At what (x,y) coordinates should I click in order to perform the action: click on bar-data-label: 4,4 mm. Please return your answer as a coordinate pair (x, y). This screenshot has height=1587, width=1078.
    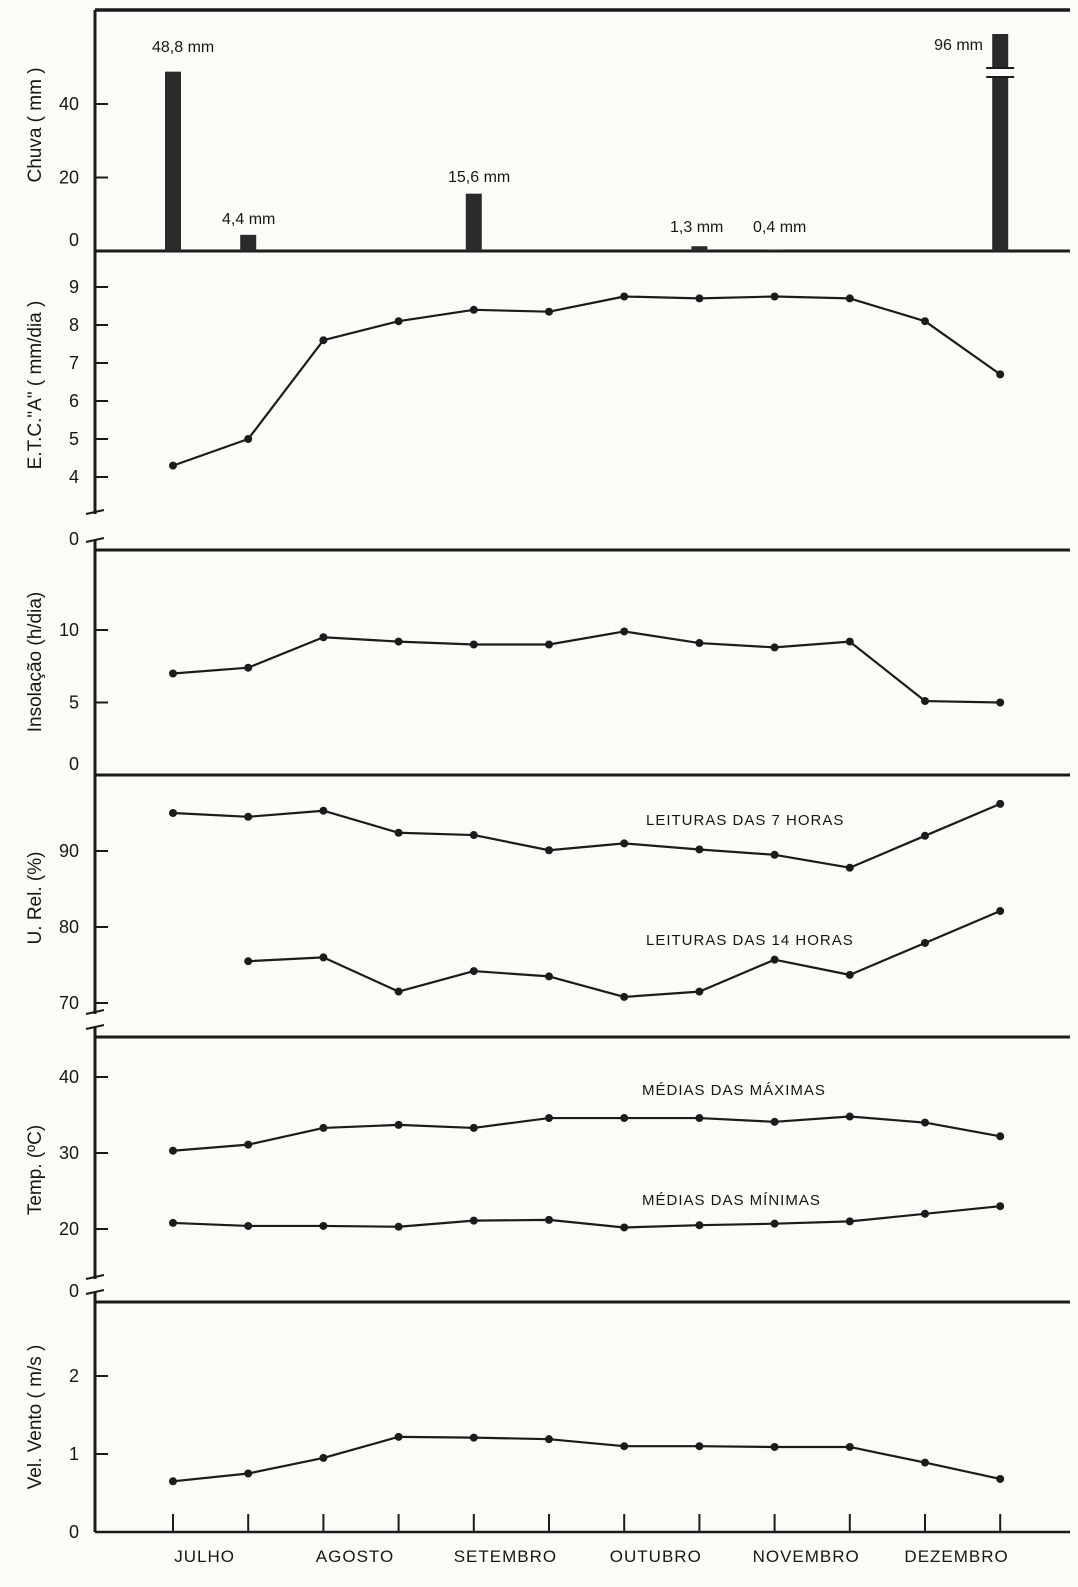
    Looking at the image, I should click on (248, 219).